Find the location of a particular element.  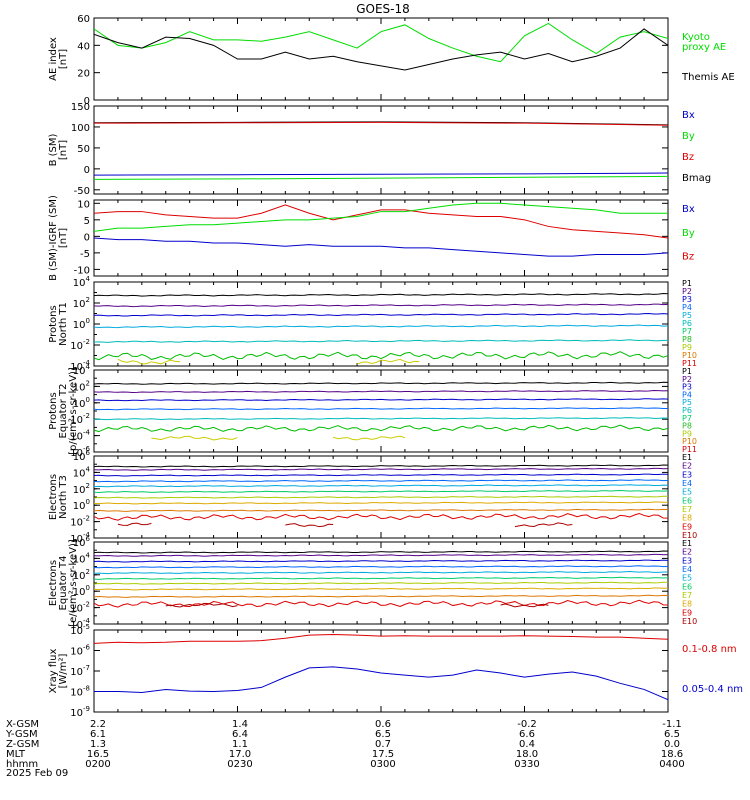

y-axis-label: Equator T2 is located at coordinates (63, 411).